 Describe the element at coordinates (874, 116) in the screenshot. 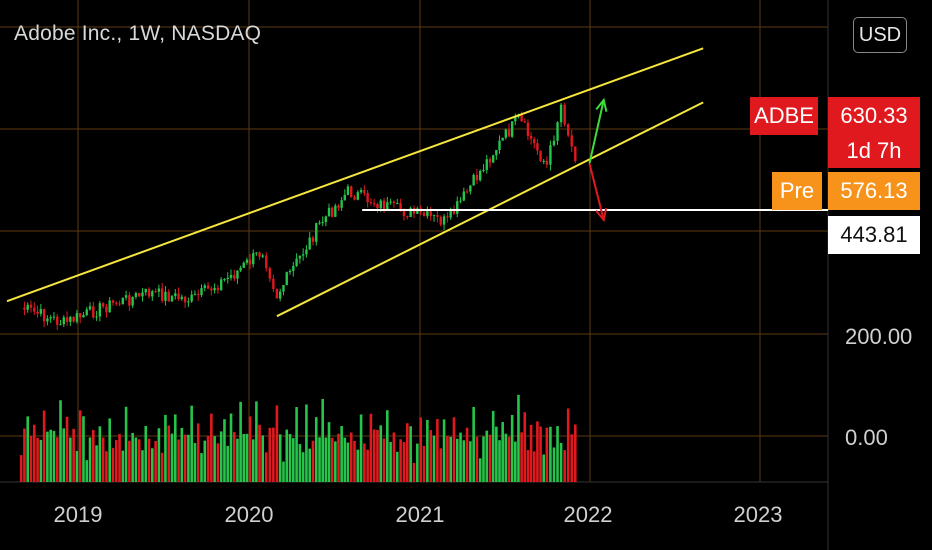

I see `last-price-tag: 630.33` at that location.